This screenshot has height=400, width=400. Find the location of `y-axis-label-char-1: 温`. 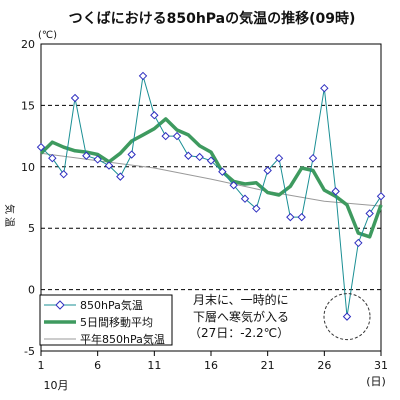

y-axis-label-char-1: 温 is located at coordinates (9, 222).